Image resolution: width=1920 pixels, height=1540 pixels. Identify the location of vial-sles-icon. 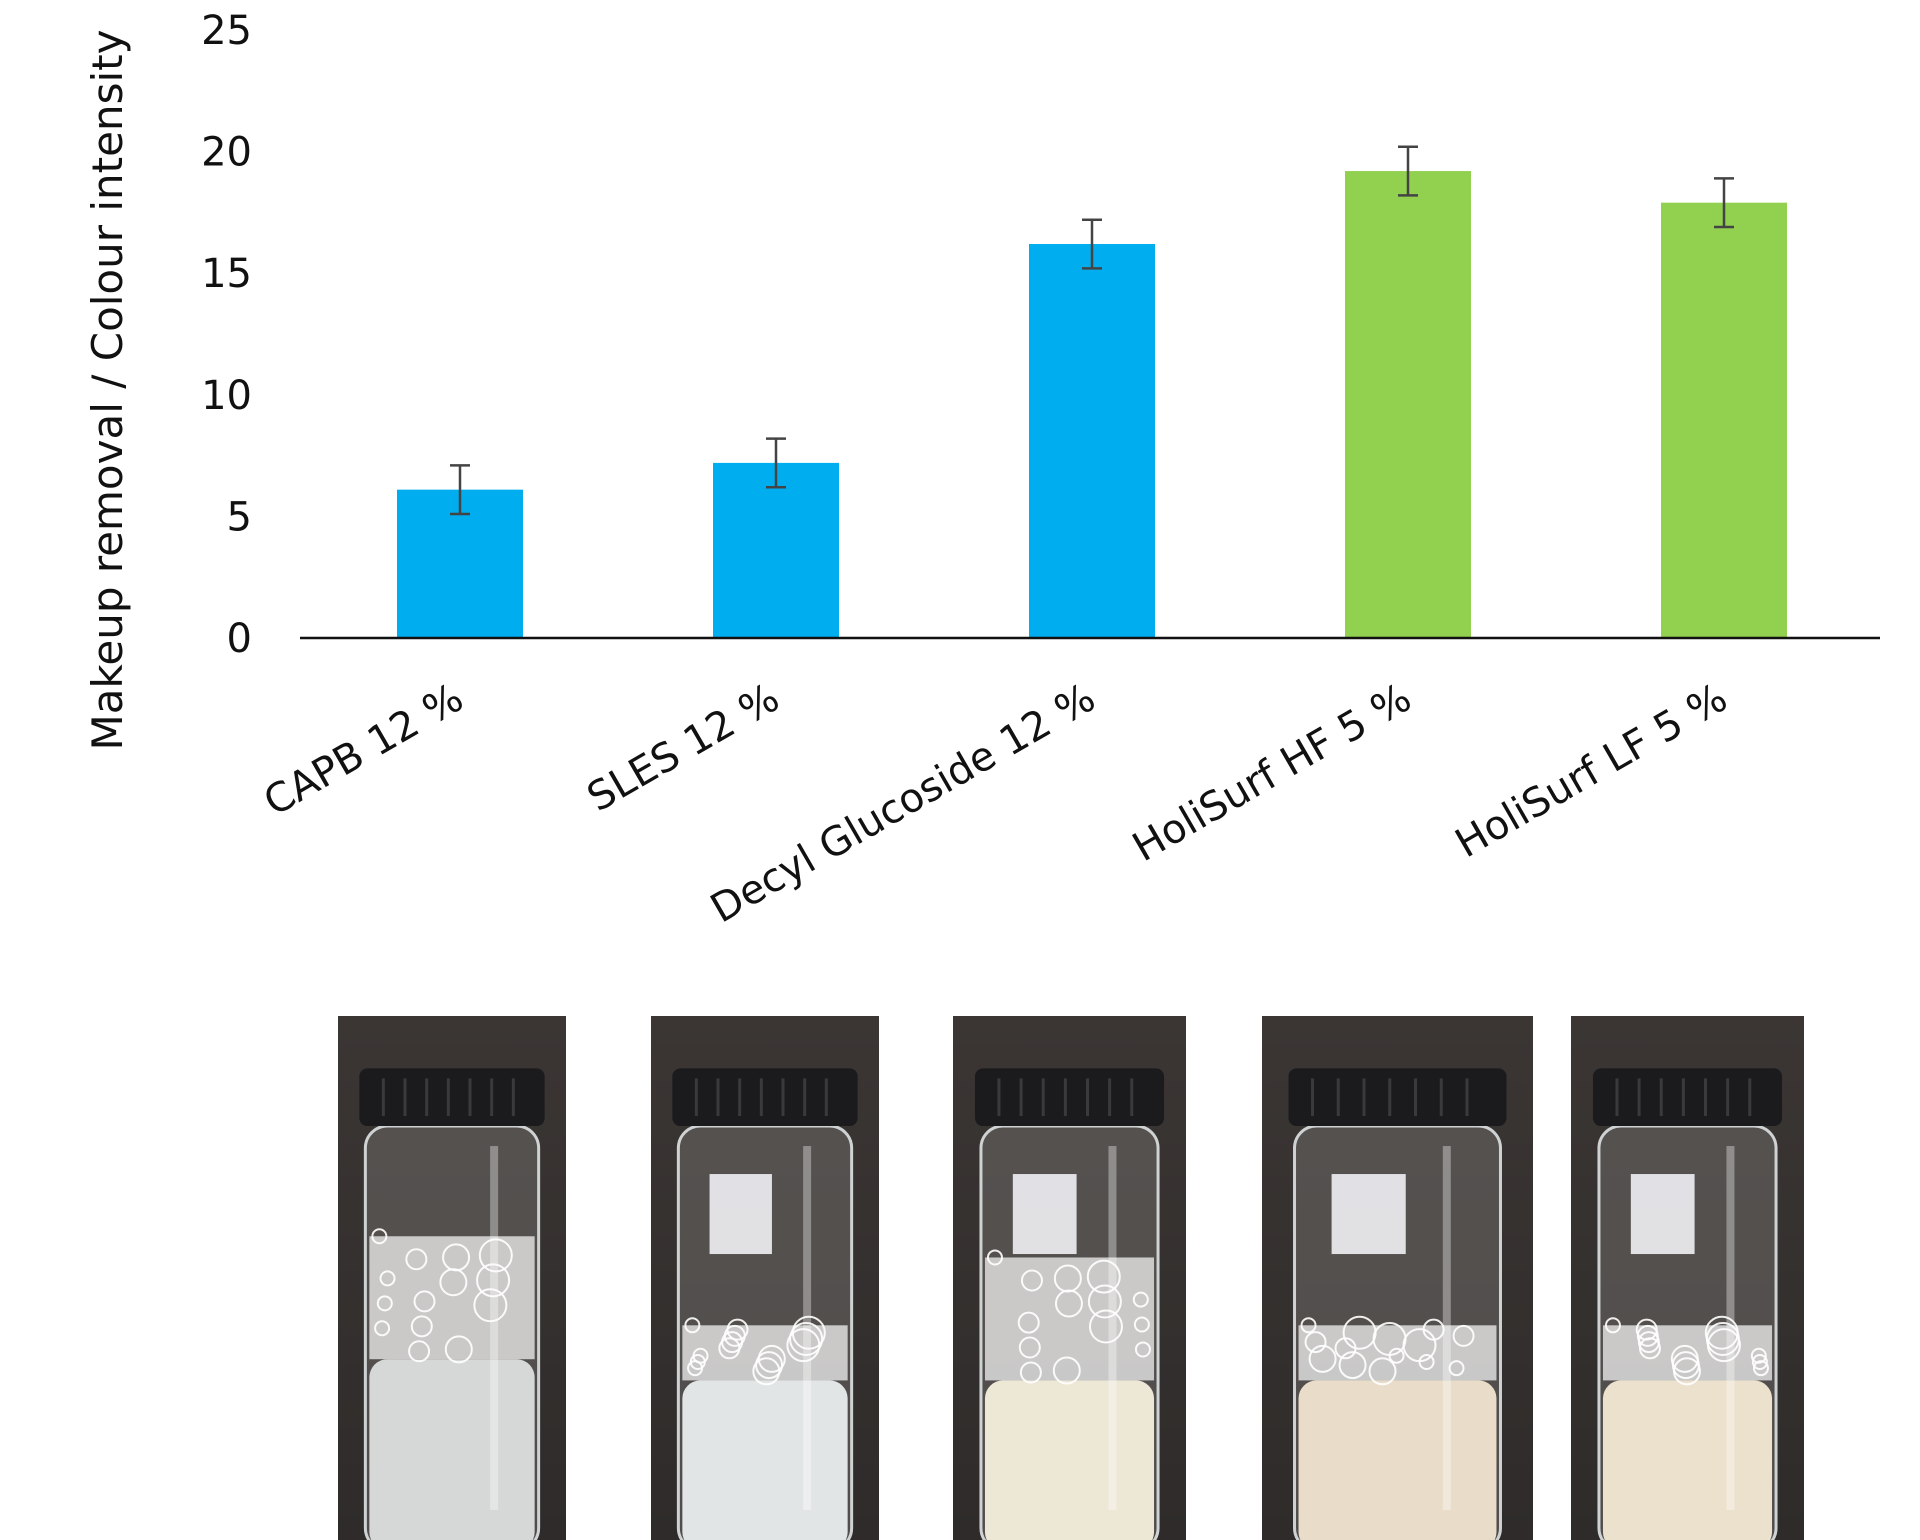
(765, 1278).